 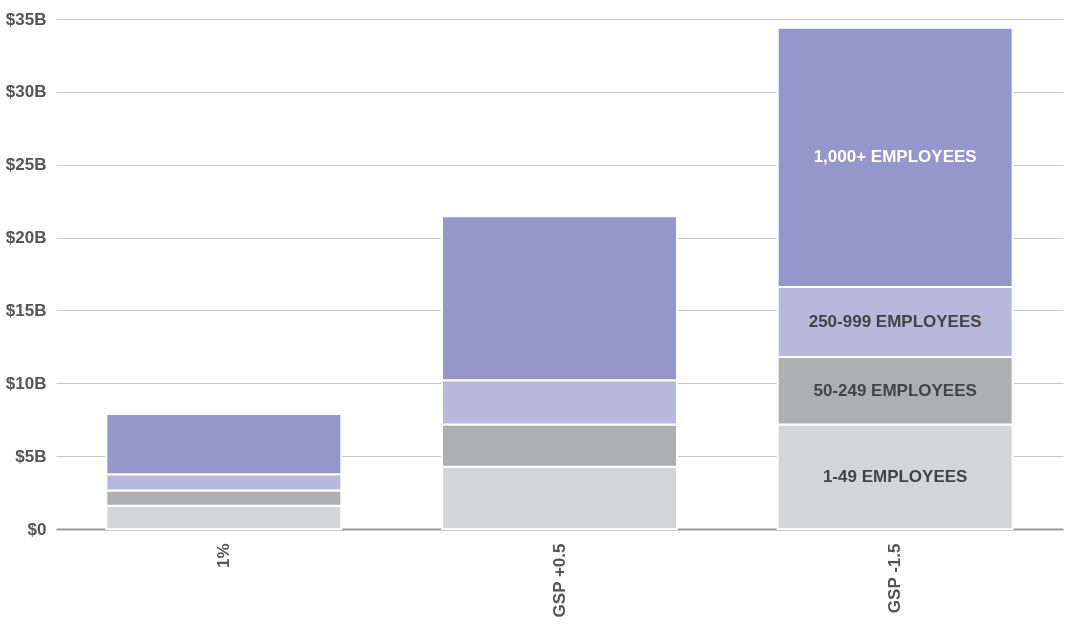 What do you see at coordinates (895, 578) in the screenshot?
I see `x-tick-label: GSP -1.5` at bounding box center [895, 578].